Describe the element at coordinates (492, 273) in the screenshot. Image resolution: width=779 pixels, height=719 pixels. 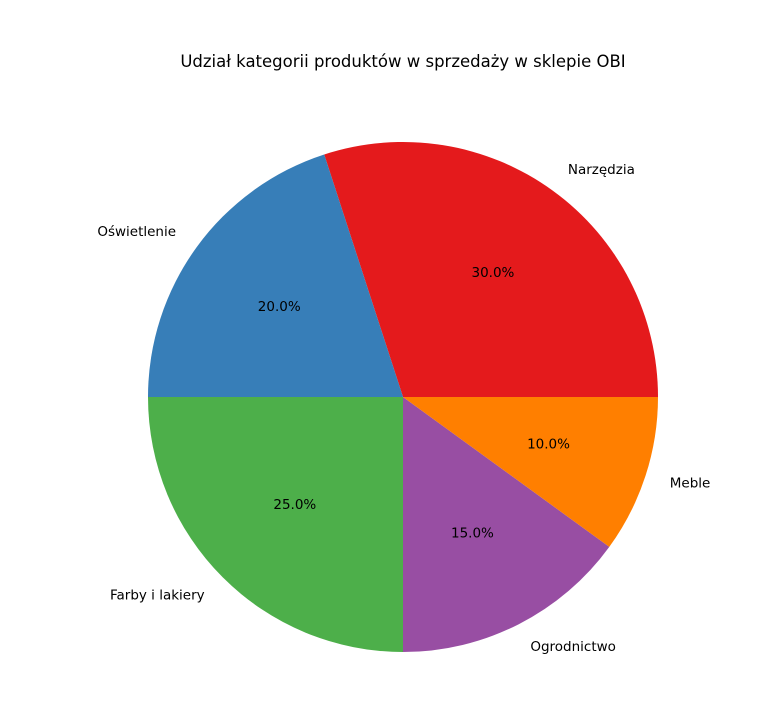
I see `pie-percent-label-narzedzia: 30.0%` at that location.